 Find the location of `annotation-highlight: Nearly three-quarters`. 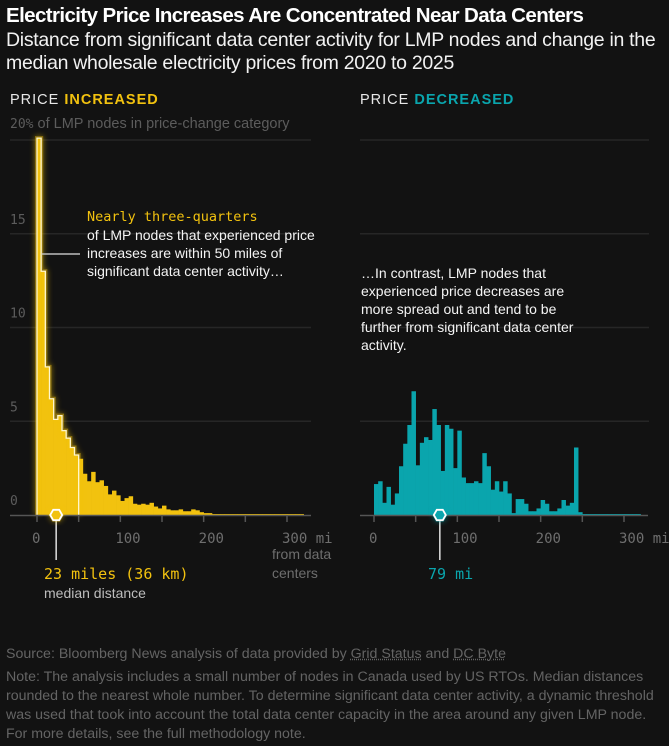

annotation-highlight: Nearly three-quarters is located at coordinates (172, 217).